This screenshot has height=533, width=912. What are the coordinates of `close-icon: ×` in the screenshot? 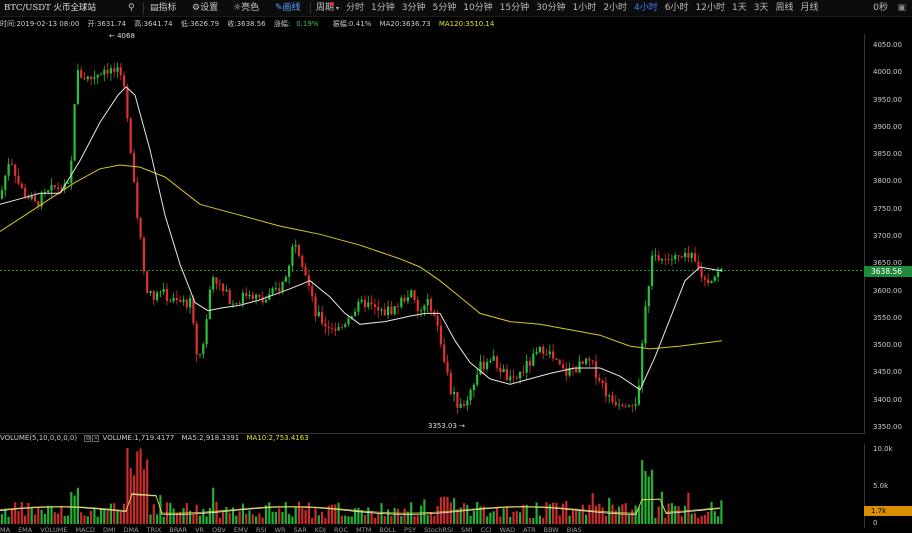 It's located at (96, 438).